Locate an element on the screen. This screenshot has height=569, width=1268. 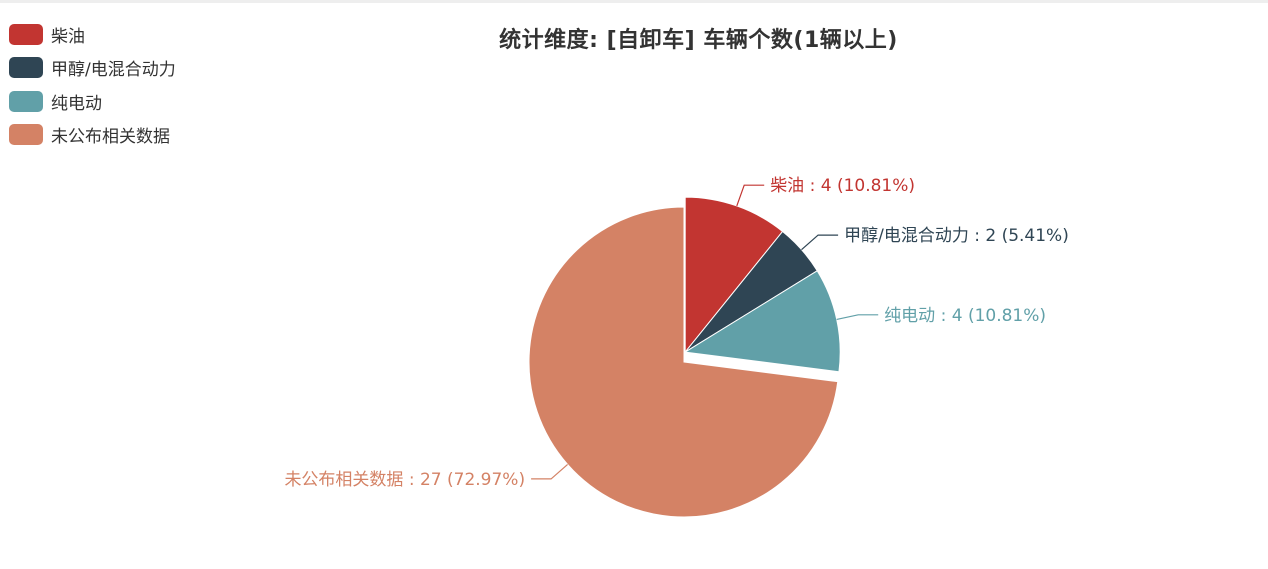
legend: 柴油 甲醇/电混合动力 纯电动 未公布相关数据 is located at coordinates (92, 89).